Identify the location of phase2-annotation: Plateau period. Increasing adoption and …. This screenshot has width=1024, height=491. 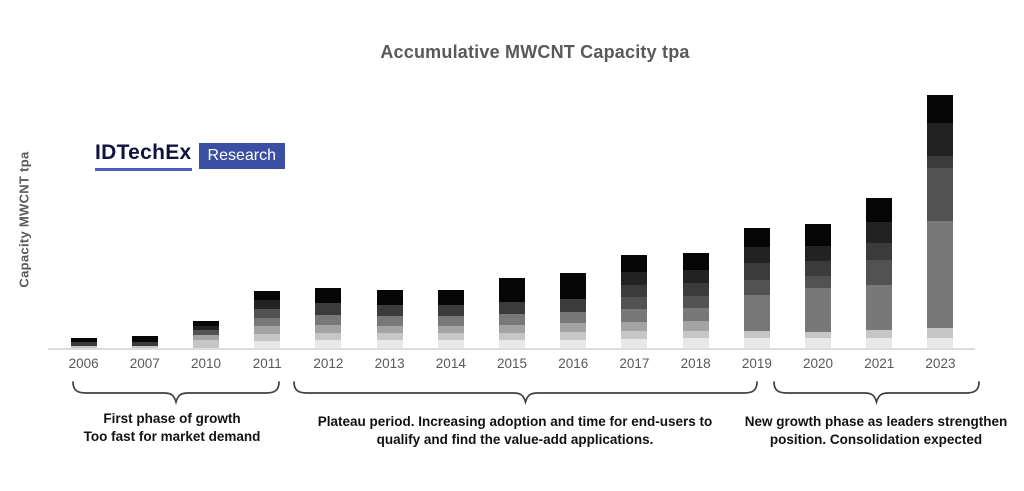
(515, 431).